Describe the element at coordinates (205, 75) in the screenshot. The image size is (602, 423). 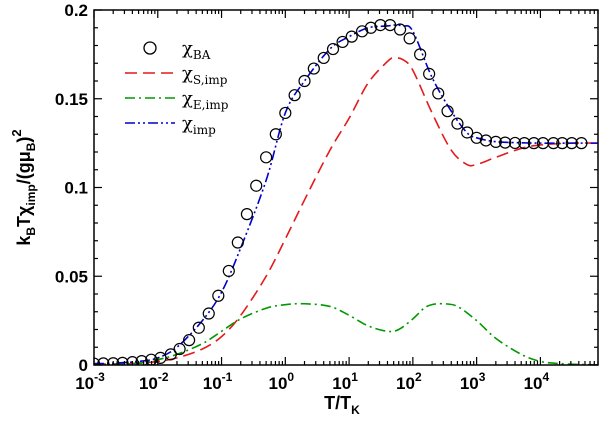
I see `legend-label: χS,imp` at that location.